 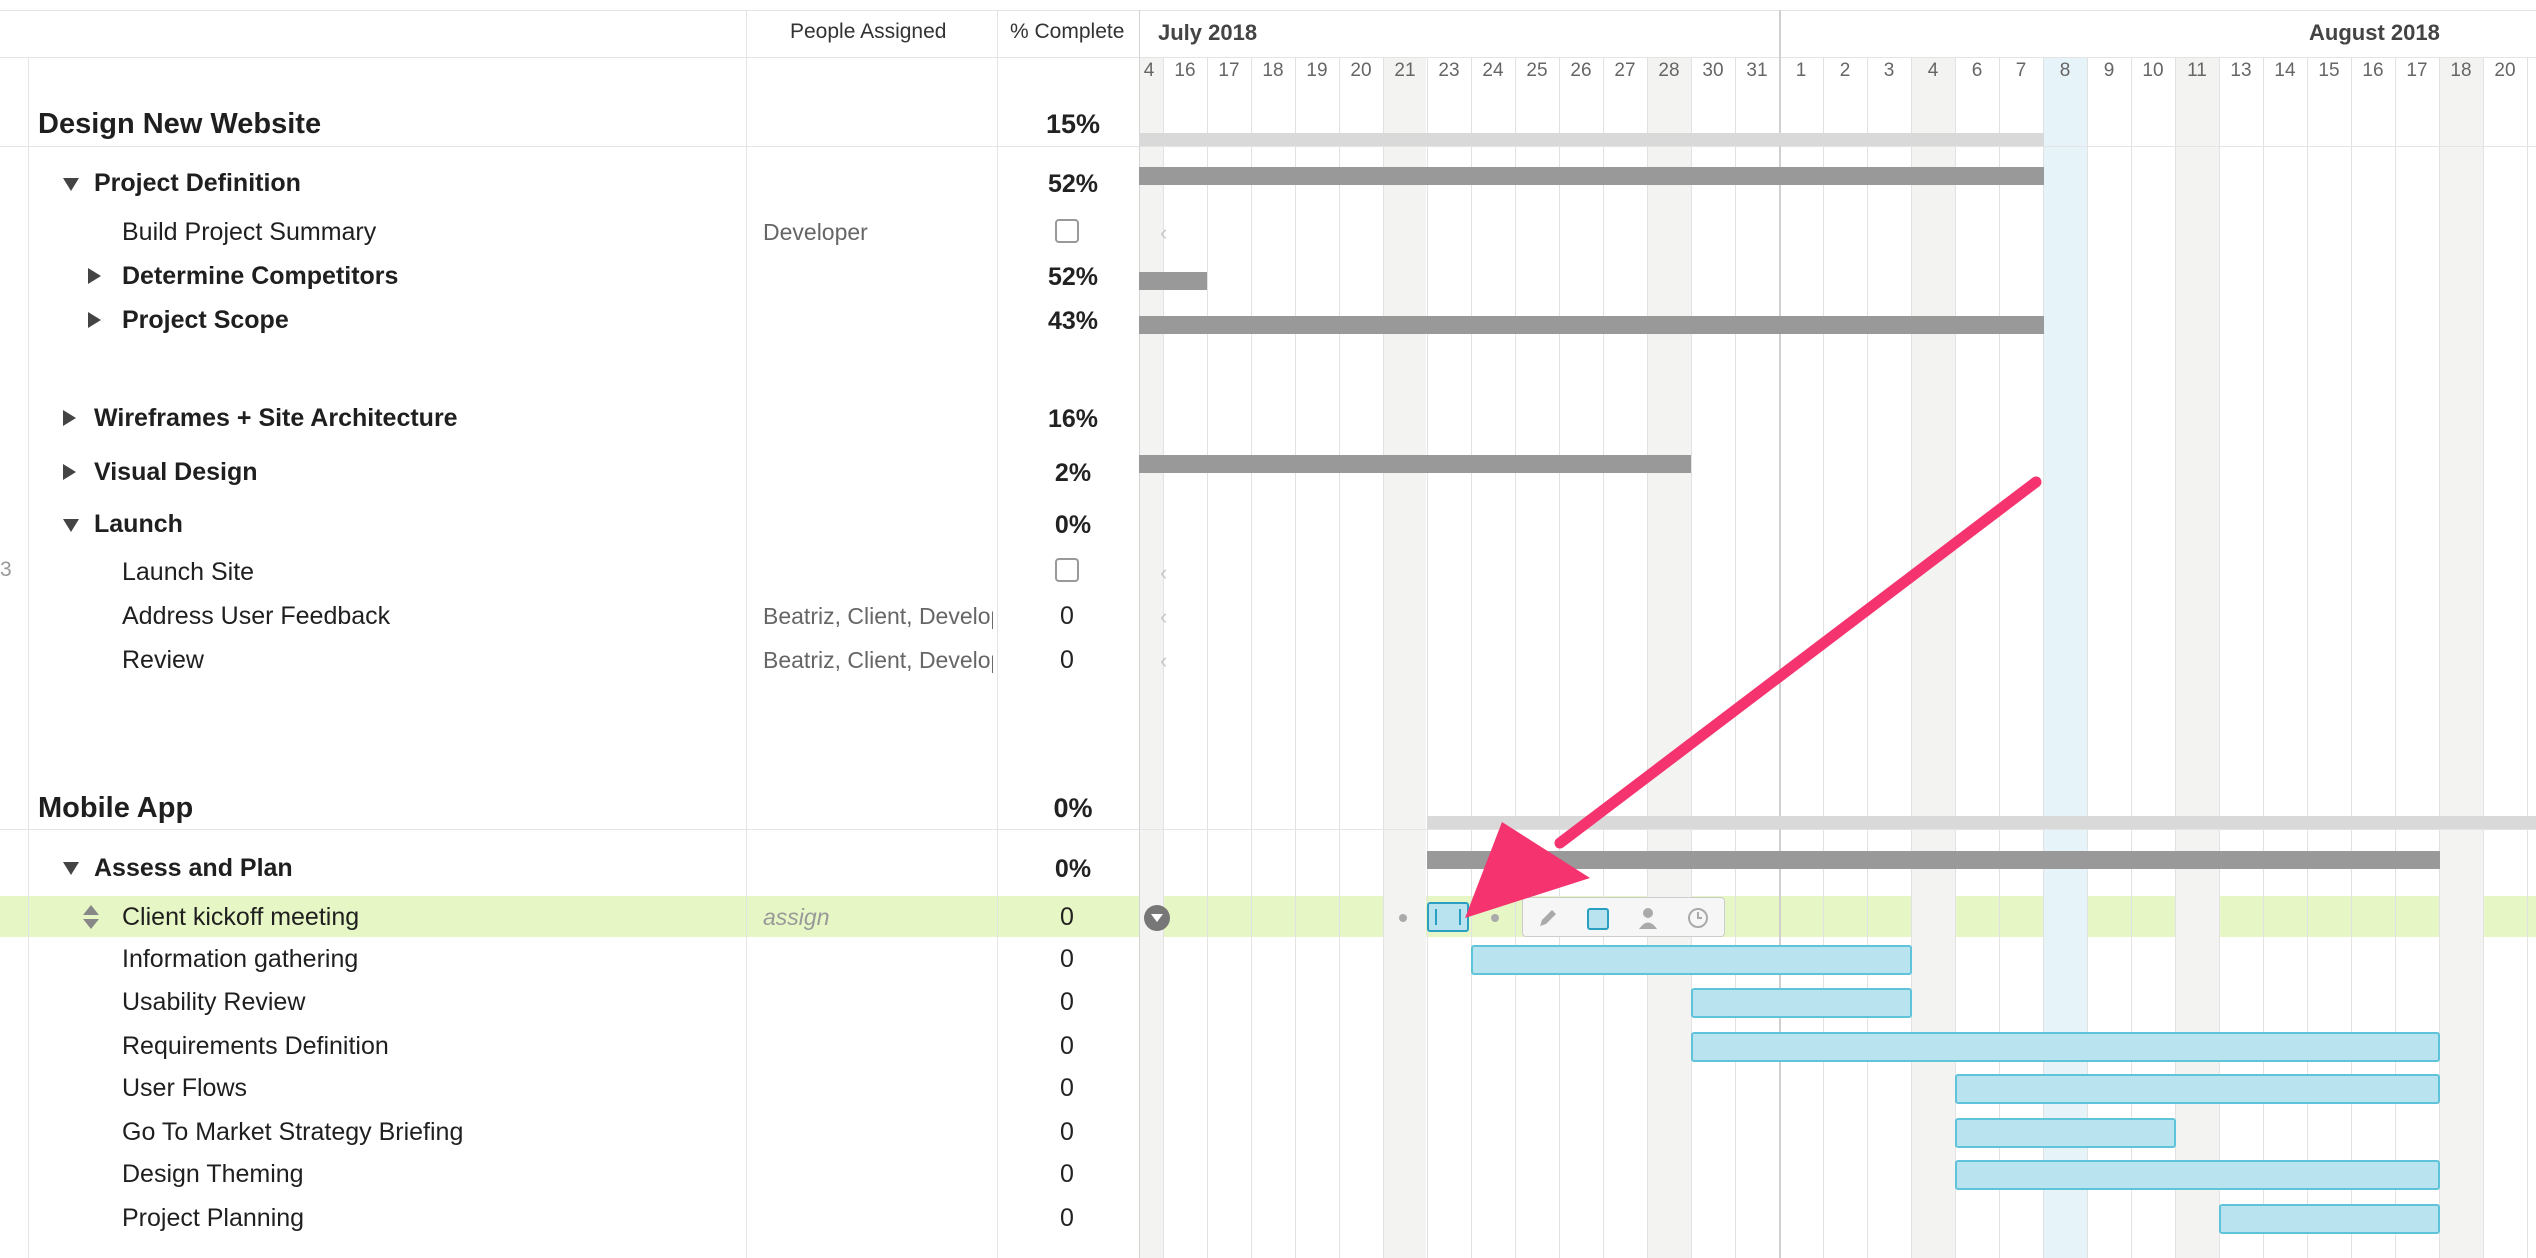 What do you see at coordinates (180, 124) in the screenshot?
I see `group-title: Design New Website` at bounding box center [180, 124].